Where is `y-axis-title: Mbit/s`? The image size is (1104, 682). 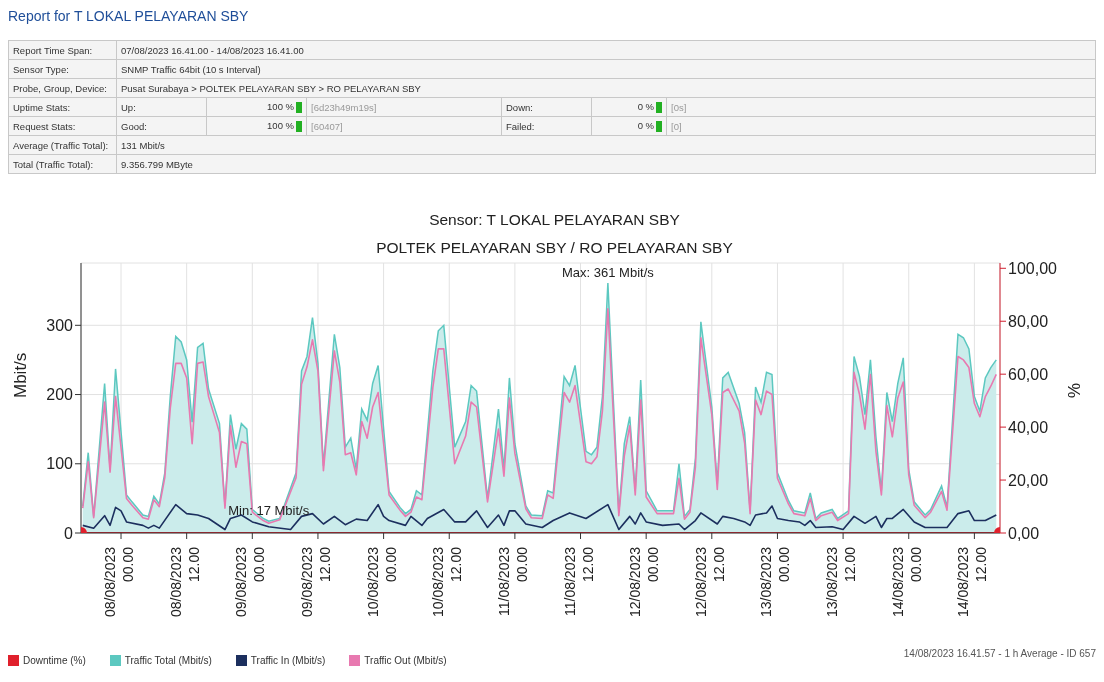
y-axis-title: Mbit/s is located at coordinates (21, 375).